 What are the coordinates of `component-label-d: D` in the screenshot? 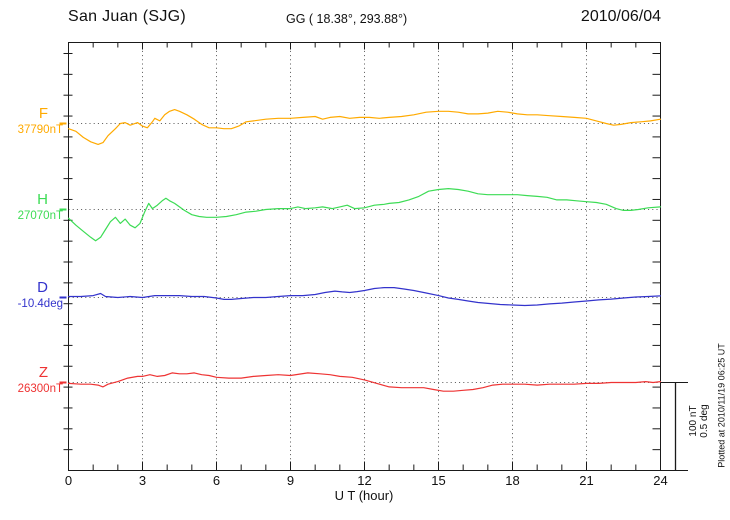 It's located at (42, 287).